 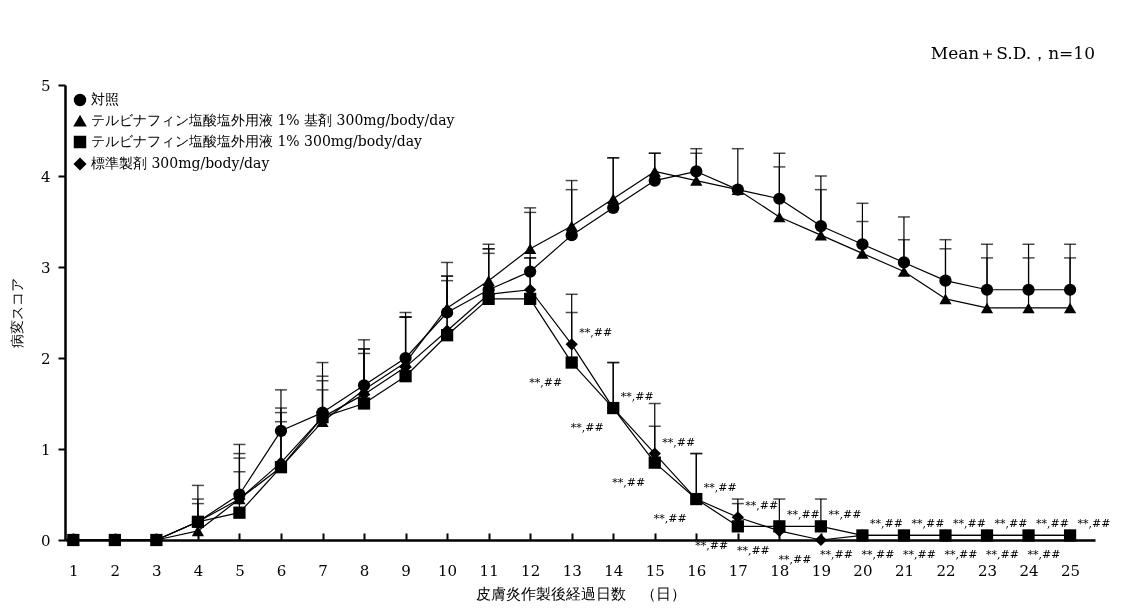 I want to click on legend-label: 対照, so click(x=105, y=99).